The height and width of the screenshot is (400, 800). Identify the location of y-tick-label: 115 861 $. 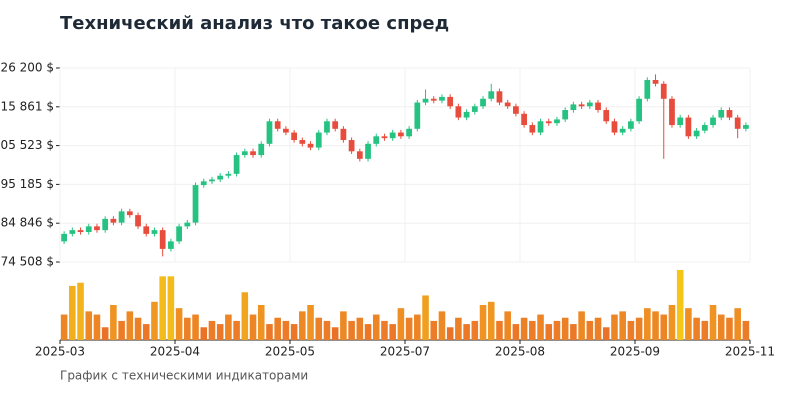
(27, 106).